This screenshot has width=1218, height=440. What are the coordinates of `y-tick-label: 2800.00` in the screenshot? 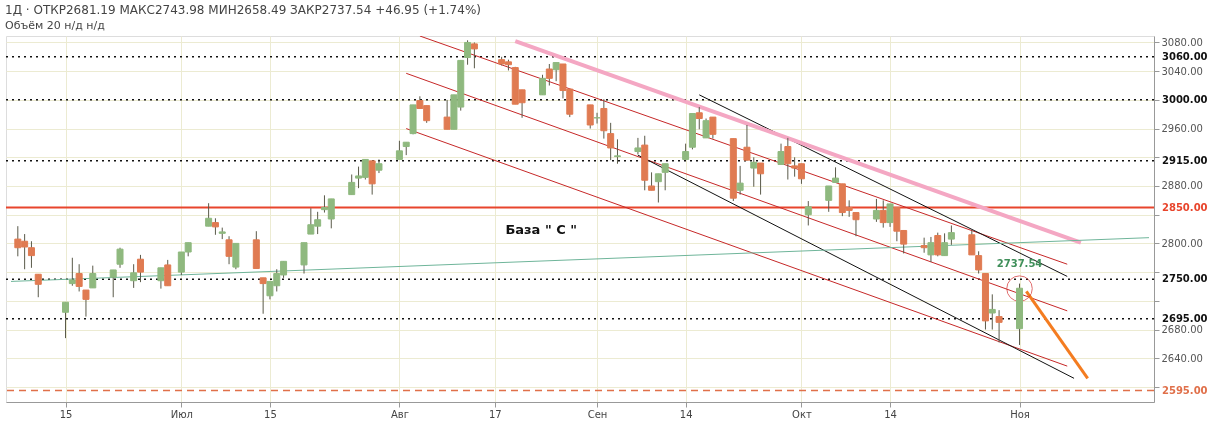 It's located at (1182, 243).